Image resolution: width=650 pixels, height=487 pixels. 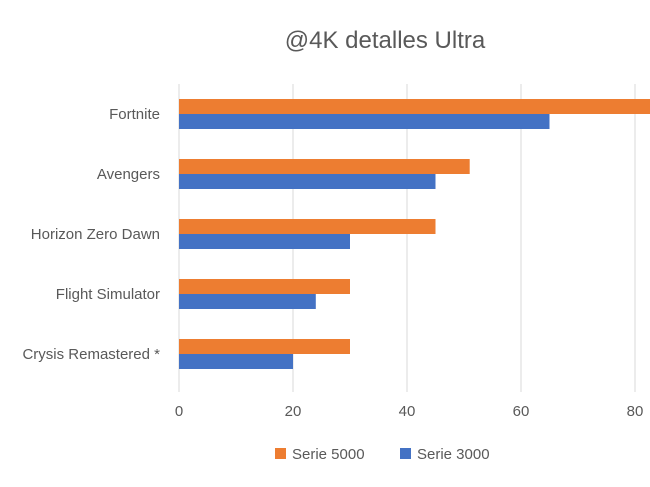 What do you see at coordinates (453, 454) in the screenshot?
I see `legend-label: Serie 3000` at bounding box center [453, 454].